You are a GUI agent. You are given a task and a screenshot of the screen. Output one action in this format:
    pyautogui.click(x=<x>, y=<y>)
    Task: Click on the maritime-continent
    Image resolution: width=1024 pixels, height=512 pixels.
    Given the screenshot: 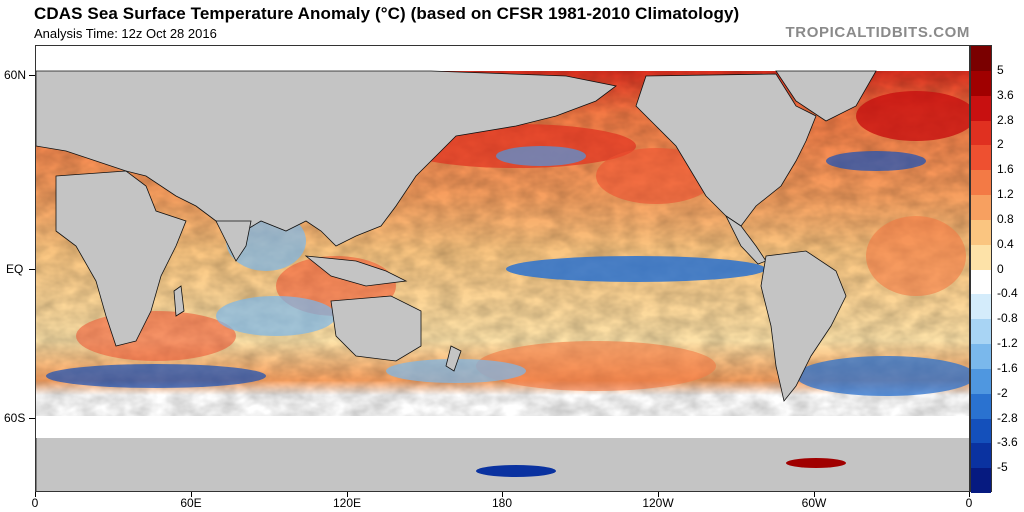 What is the action you would take?
    pyautogui.click(x=356, y=271)
    